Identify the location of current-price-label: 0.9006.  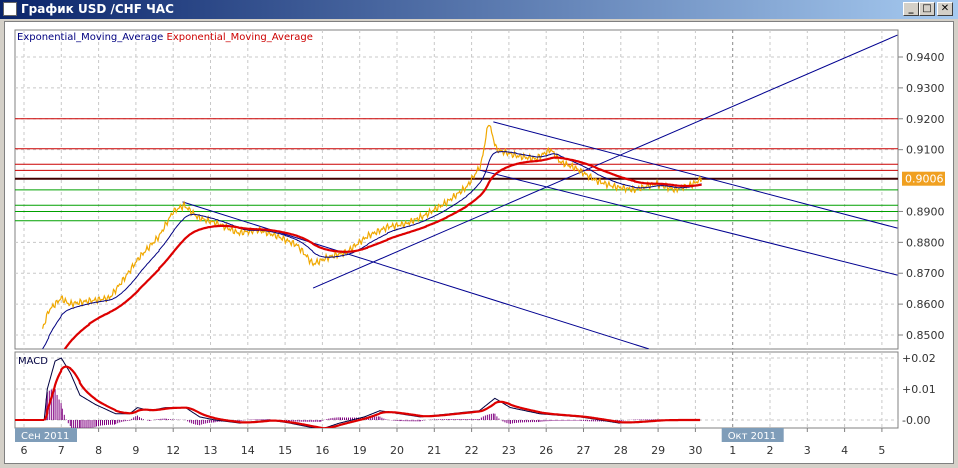
(924, 179).